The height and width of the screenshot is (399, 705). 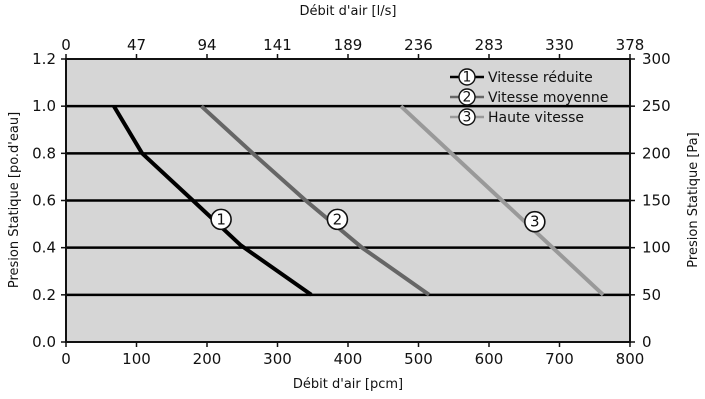 What do you see at coordinates (630, 45) in the screenshot?
I see `x2-tick-label: 378` at bounding box center [630, 45].